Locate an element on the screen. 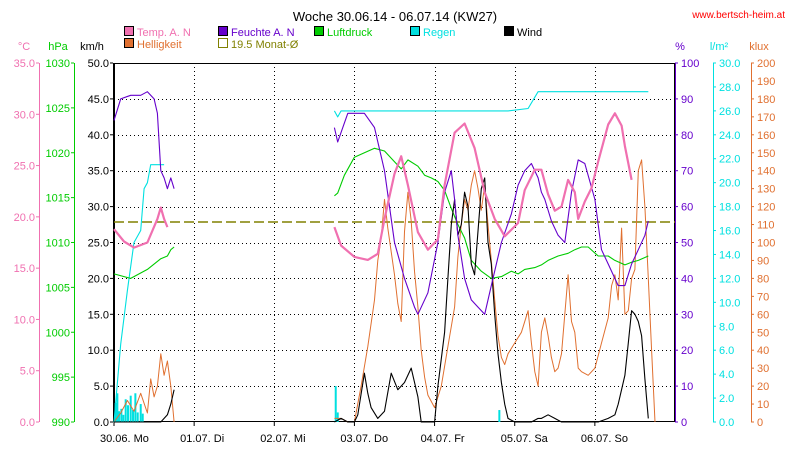 The height and width of the screenshot is (460, 790). legend-swatch-temp is located at coordinates (129, 31).